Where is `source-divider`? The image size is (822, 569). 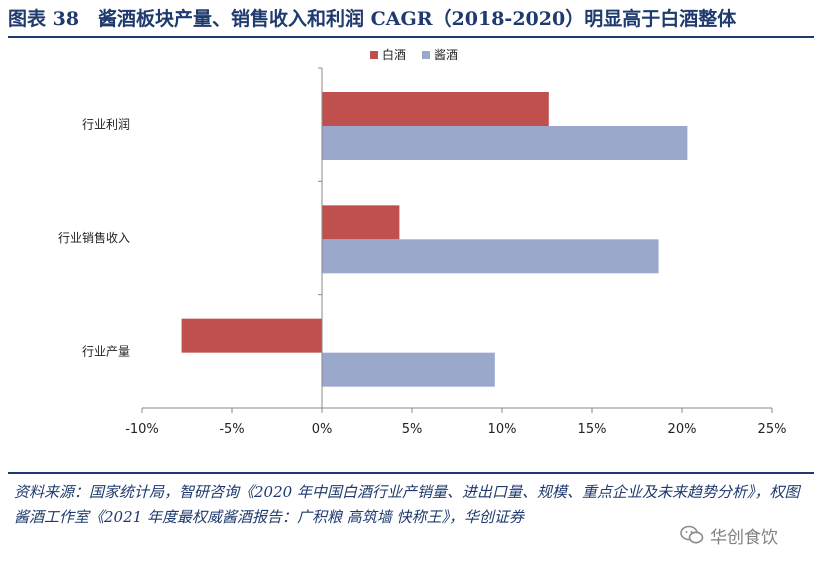
source-divider is located at coordinates (411, 473).